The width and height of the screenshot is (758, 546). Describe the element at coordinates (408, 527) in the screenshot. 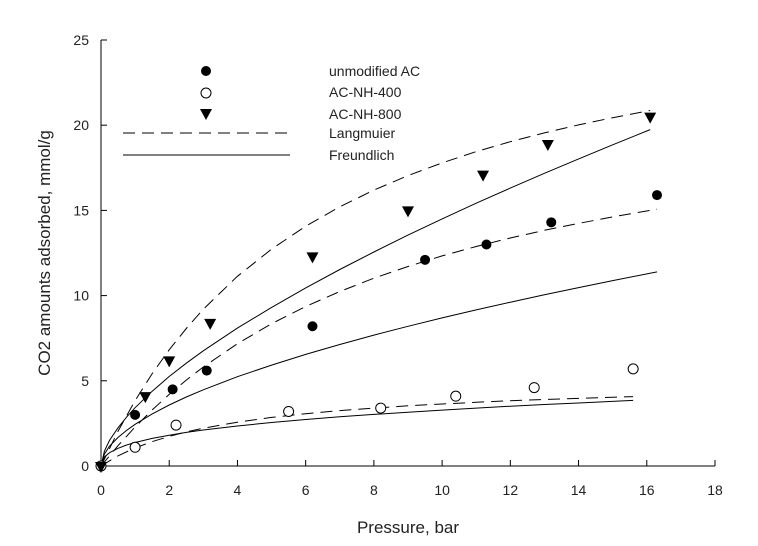

I see `x-axis-title: Pressure, bar` at that location.